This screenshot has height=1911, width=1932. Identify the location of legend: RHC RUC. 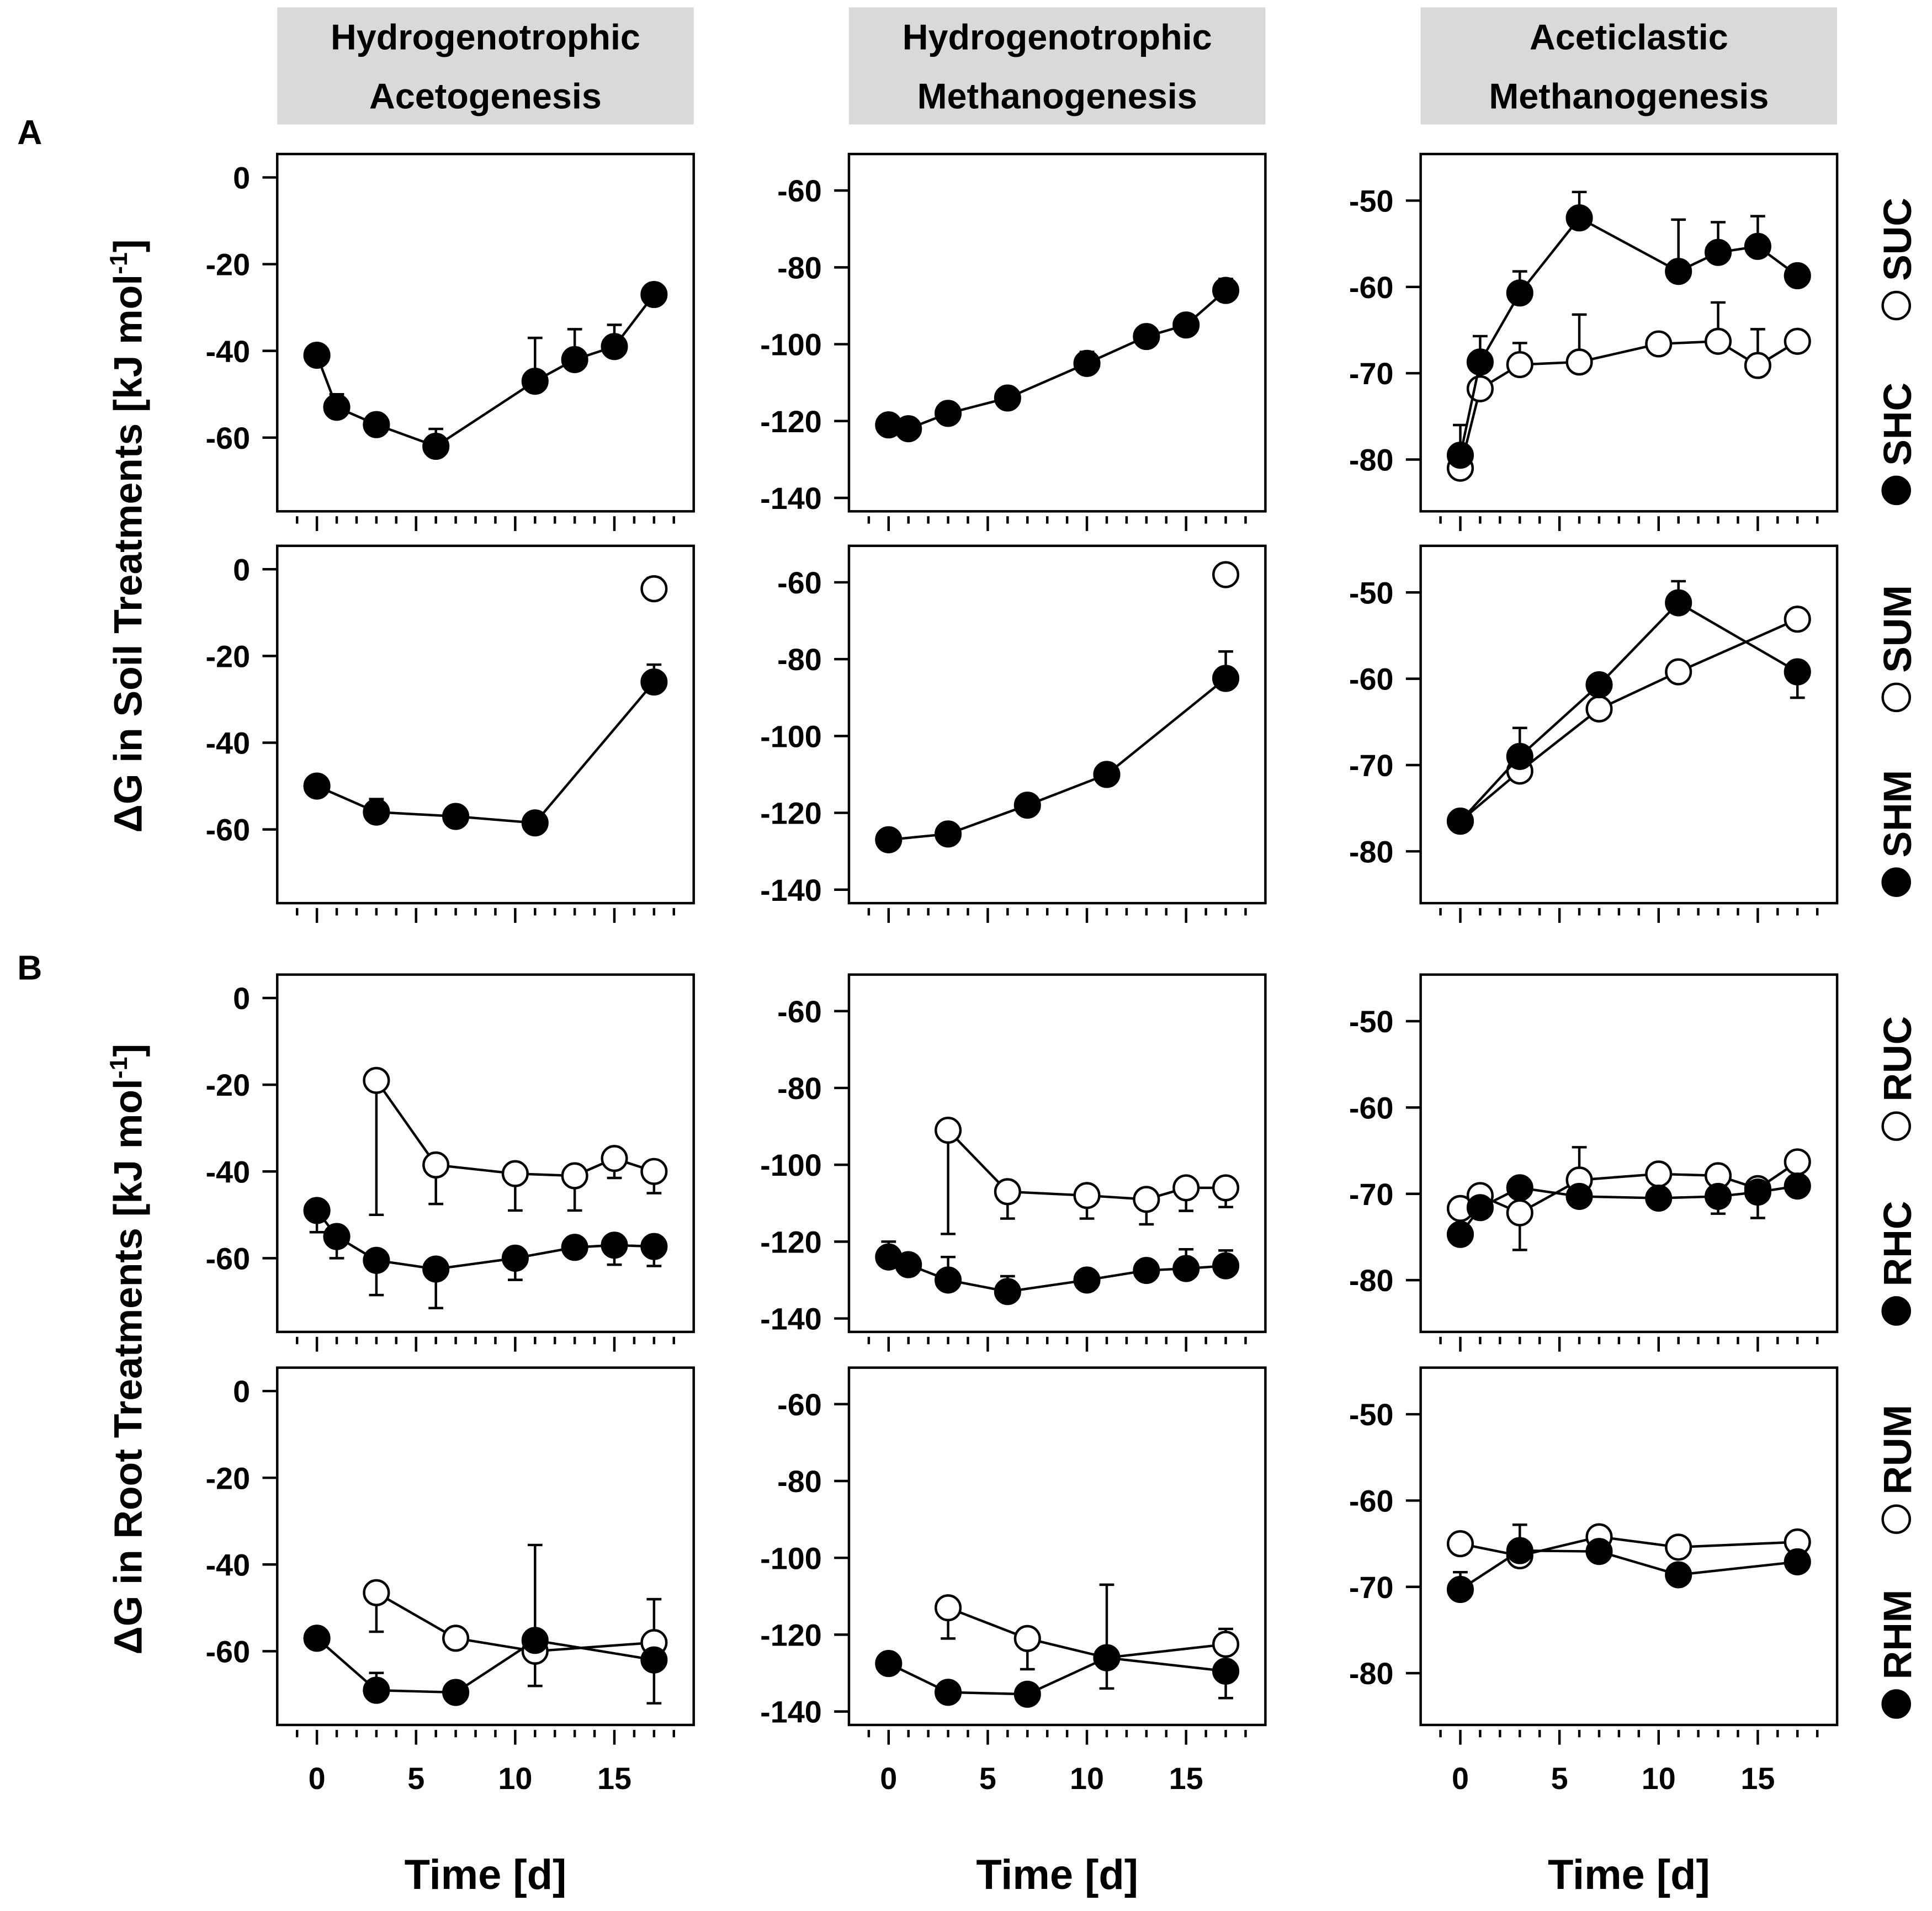
(1898, 1171).